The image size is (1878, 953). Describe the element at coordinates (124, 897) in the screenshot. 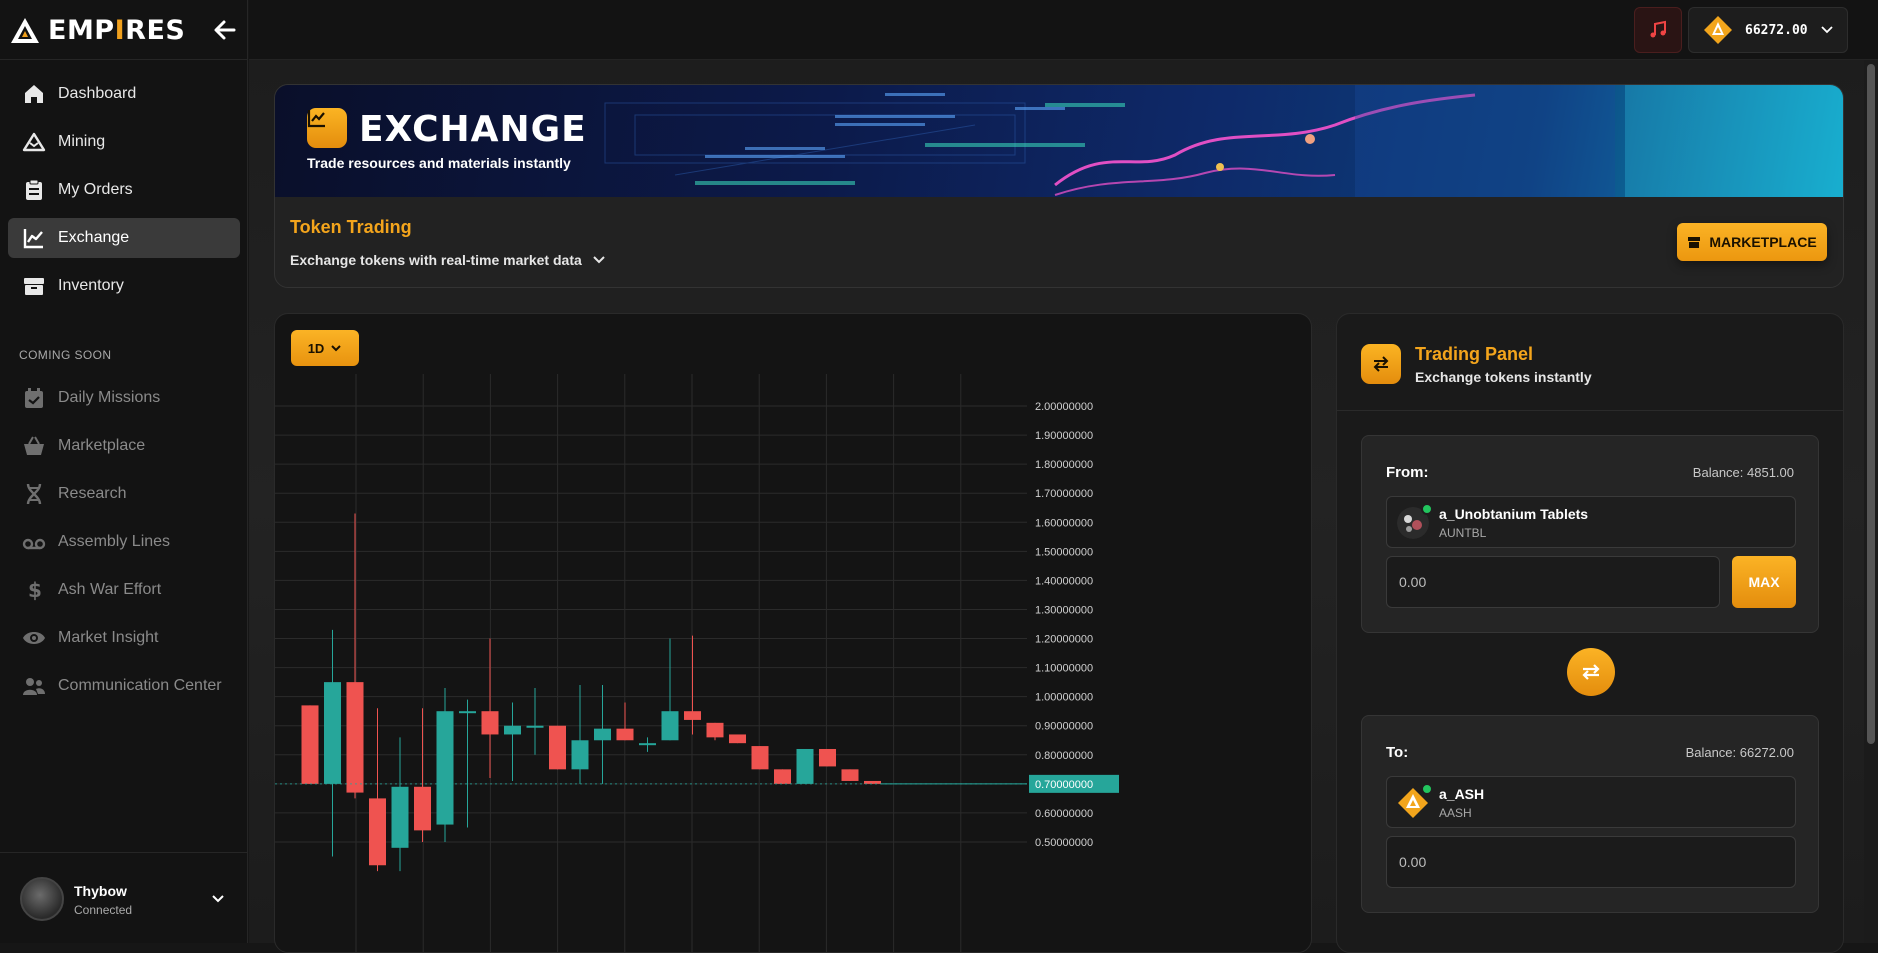

I see `user-profile: Thybow Connected` at that location.